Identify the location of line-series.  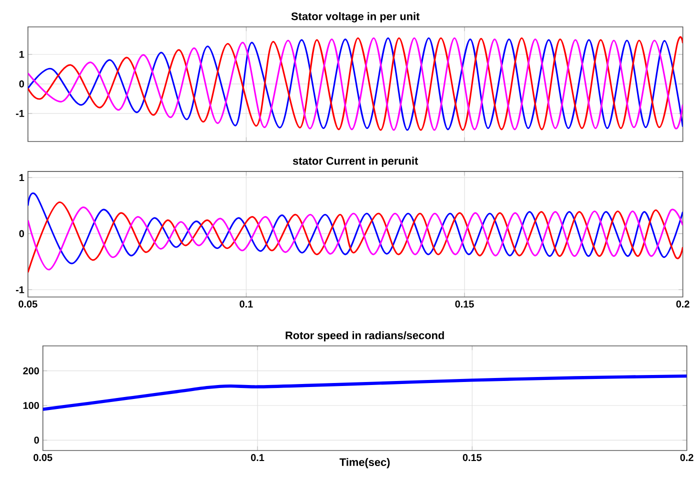
(364, 392).